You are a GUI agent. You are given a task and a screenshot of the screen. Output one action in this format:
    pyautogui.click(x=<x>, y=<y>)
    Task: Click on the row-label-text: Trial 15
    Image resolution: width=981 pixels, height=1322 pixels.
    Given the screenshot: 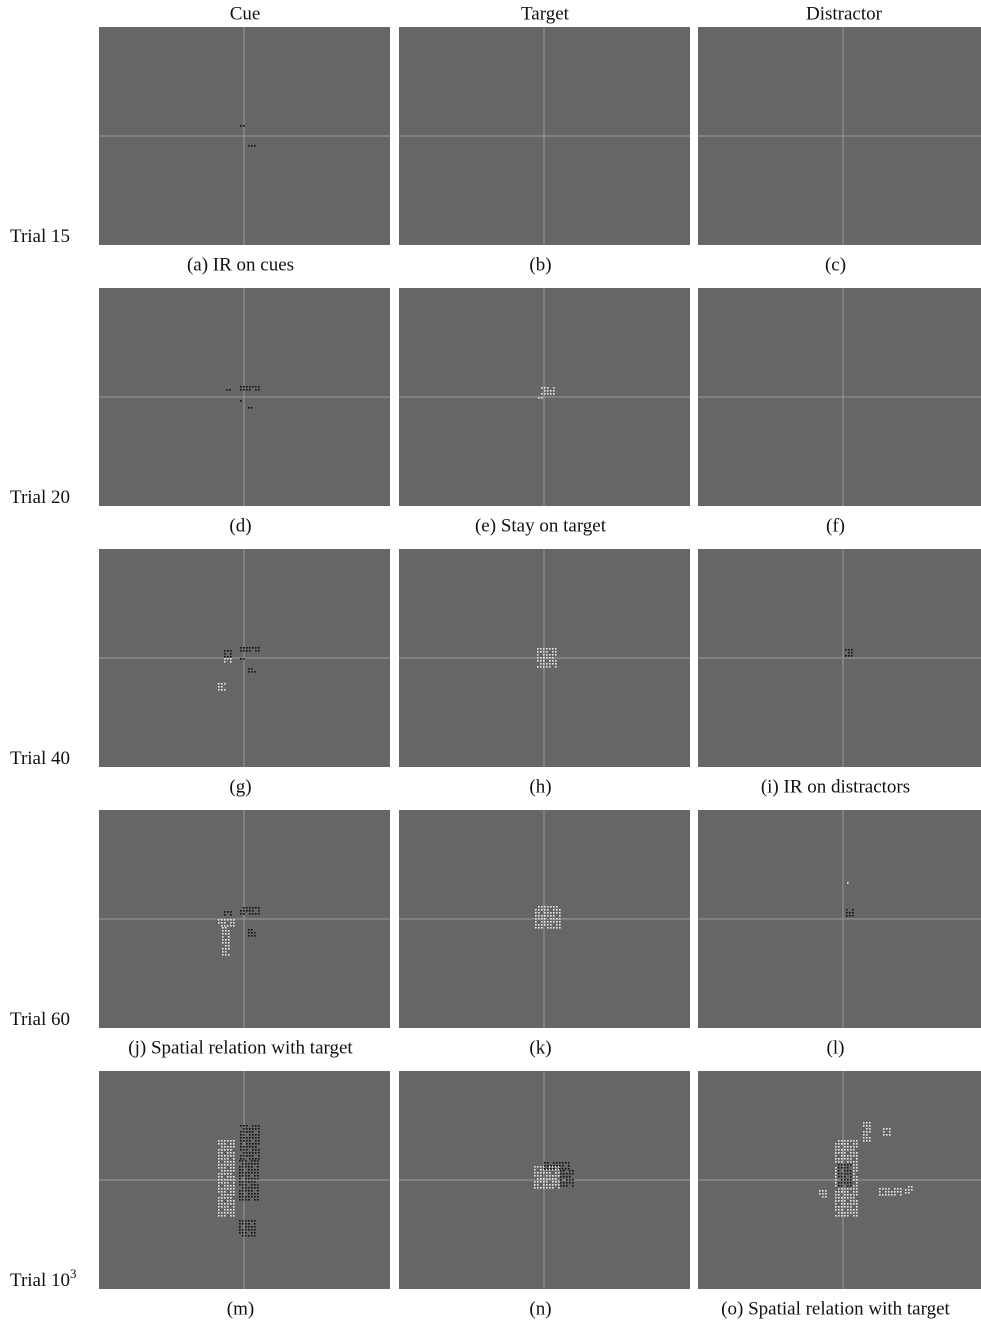 What is the action you would take?
    pyautogui.click(x=40, y=236)
    